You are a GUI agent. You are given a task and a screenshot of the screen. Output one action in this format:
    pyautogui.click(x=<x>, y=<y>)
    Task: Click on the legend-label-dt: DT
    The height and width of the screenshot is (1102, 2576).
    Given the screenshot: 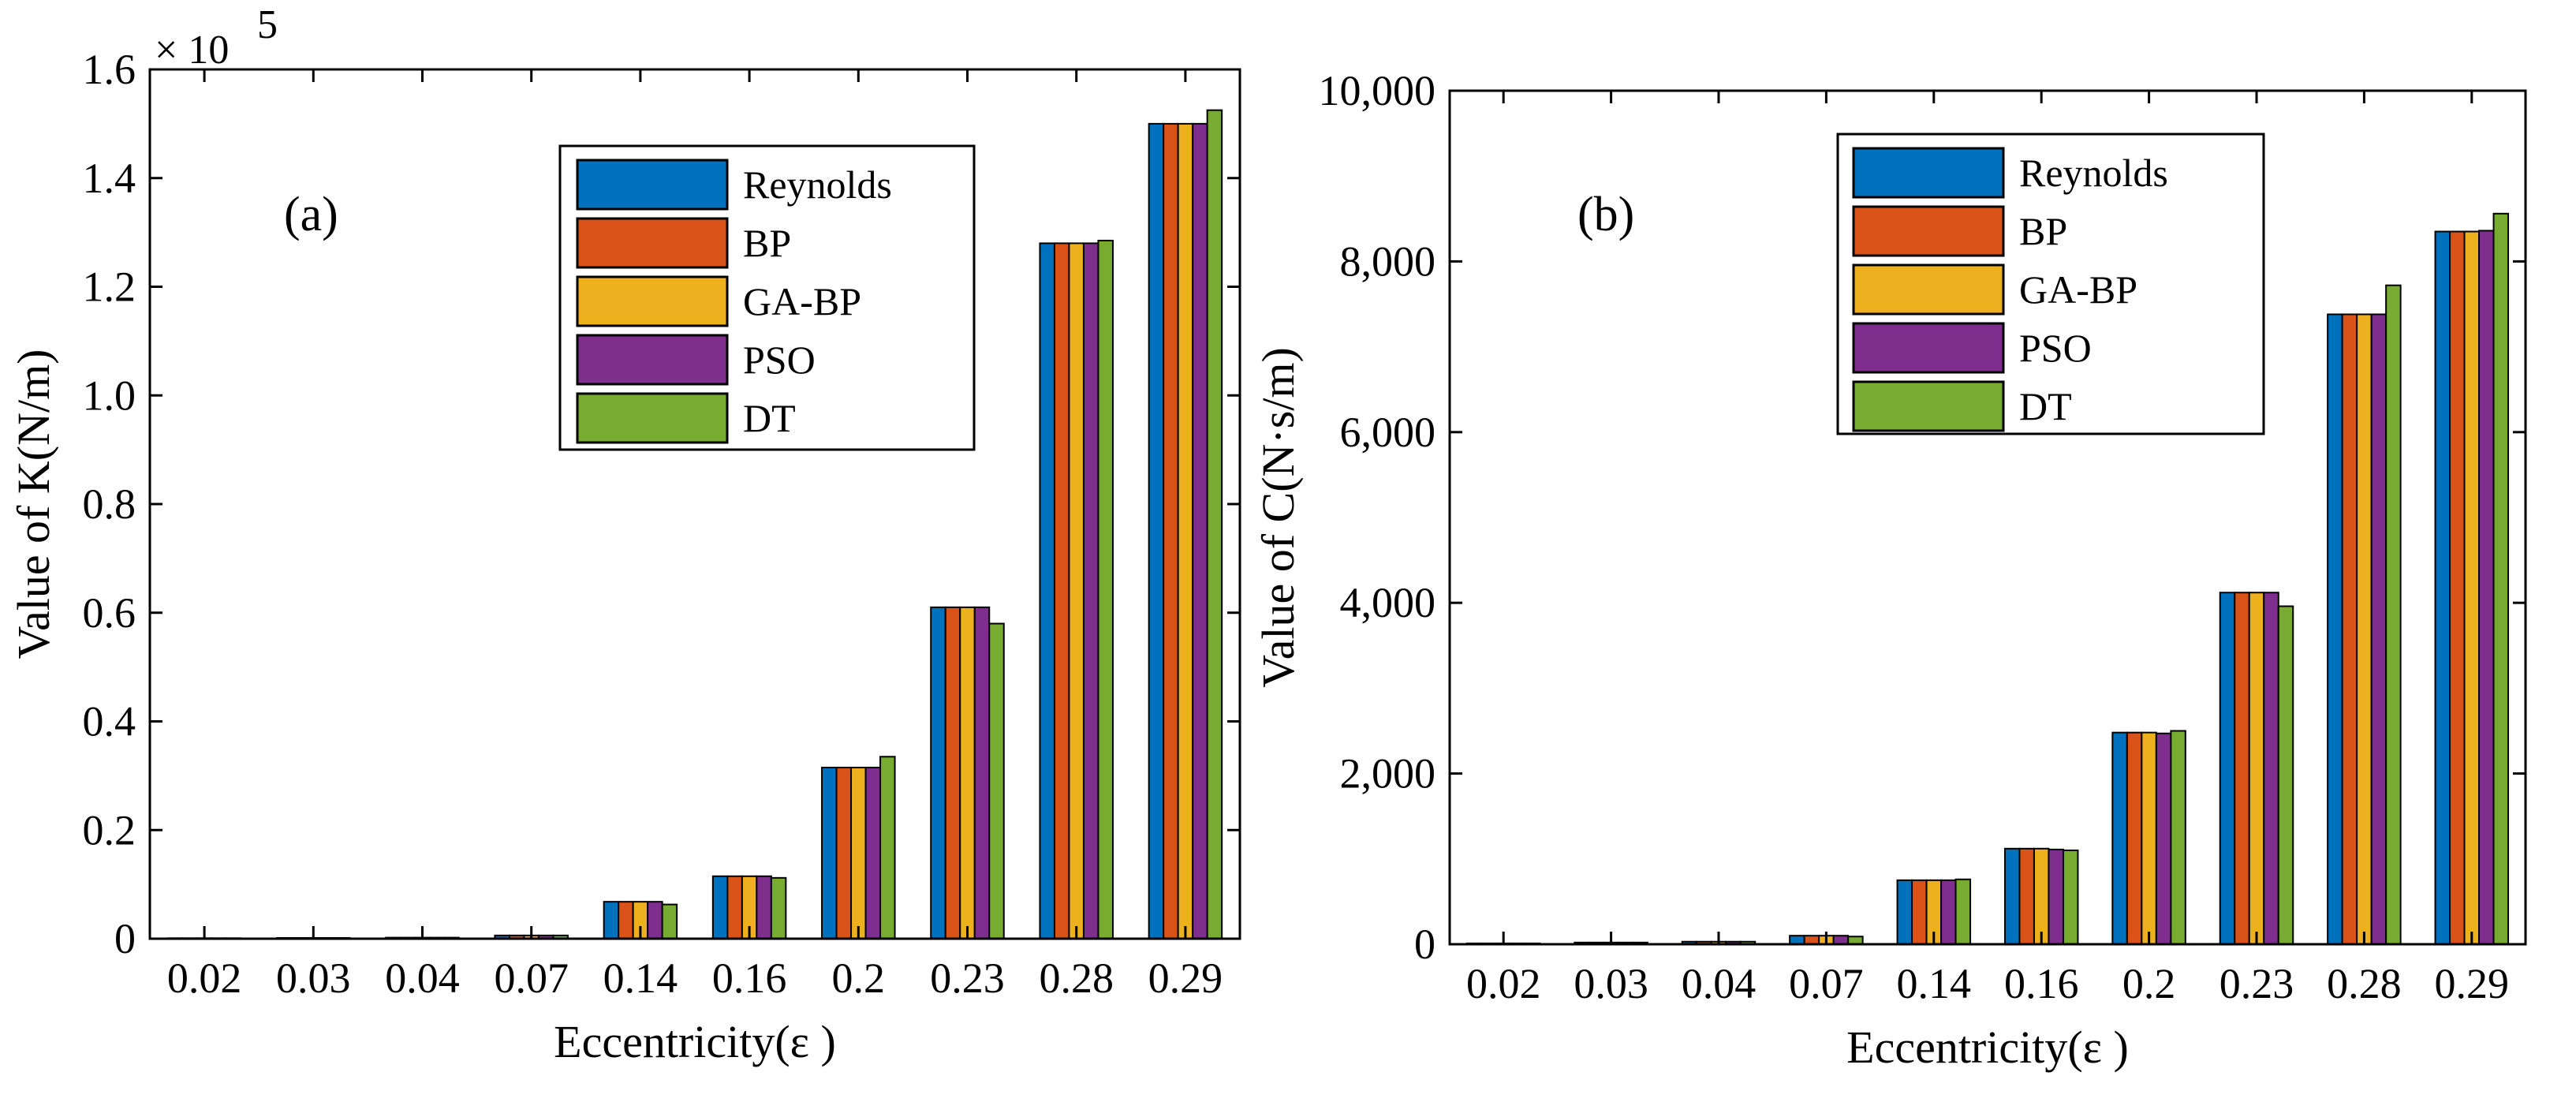 What is the action you would take?
    pyautogui.click(x=2045, y=406)
    